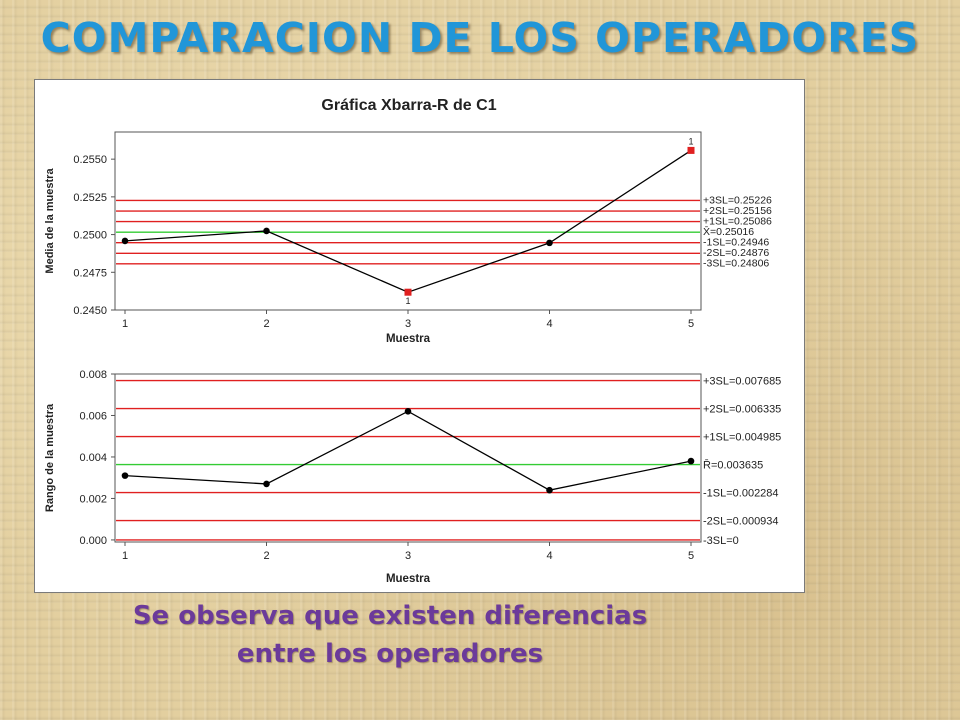 The width and height of the screenshot is (960, 720). Describe the element at coordinates (408, 105) in the screenshot. I see `chart-title: Gráfica Xbarra-R de C1` at that location.